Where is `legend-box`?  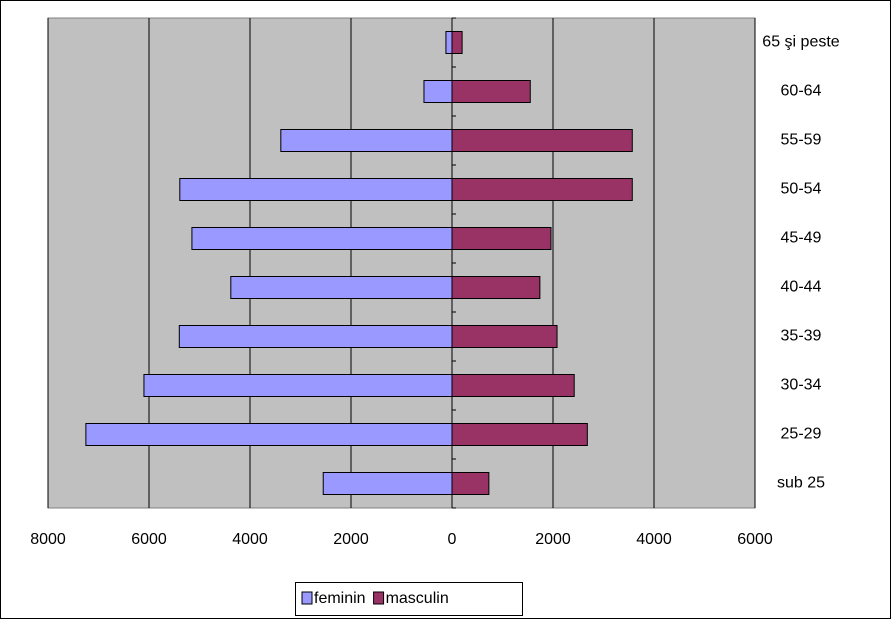 legend-box is located at coordinates (409, 599).